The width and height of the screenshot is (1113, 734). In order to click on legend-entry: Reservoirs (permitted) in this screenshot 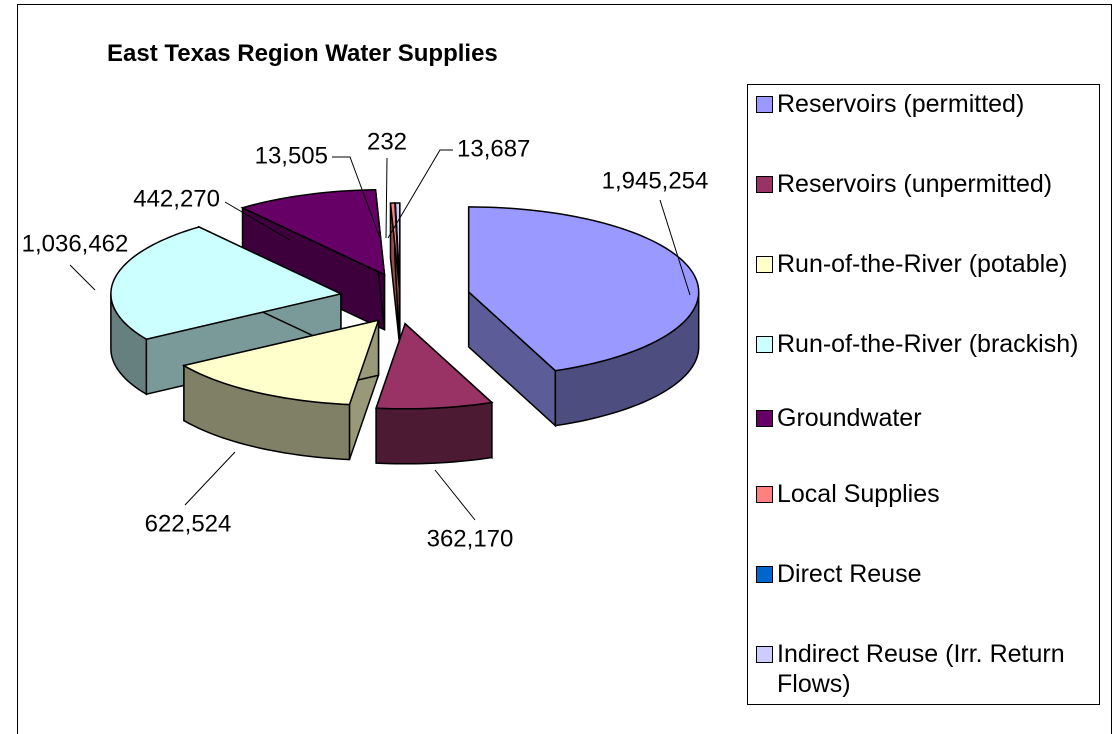, I will do `click(923, 104)`.